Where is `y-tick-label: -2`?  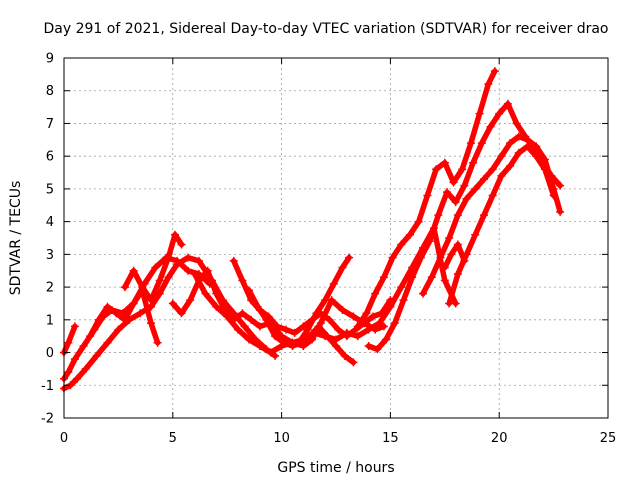
y-tick-label: -2 is located at coordinates (47, 419).